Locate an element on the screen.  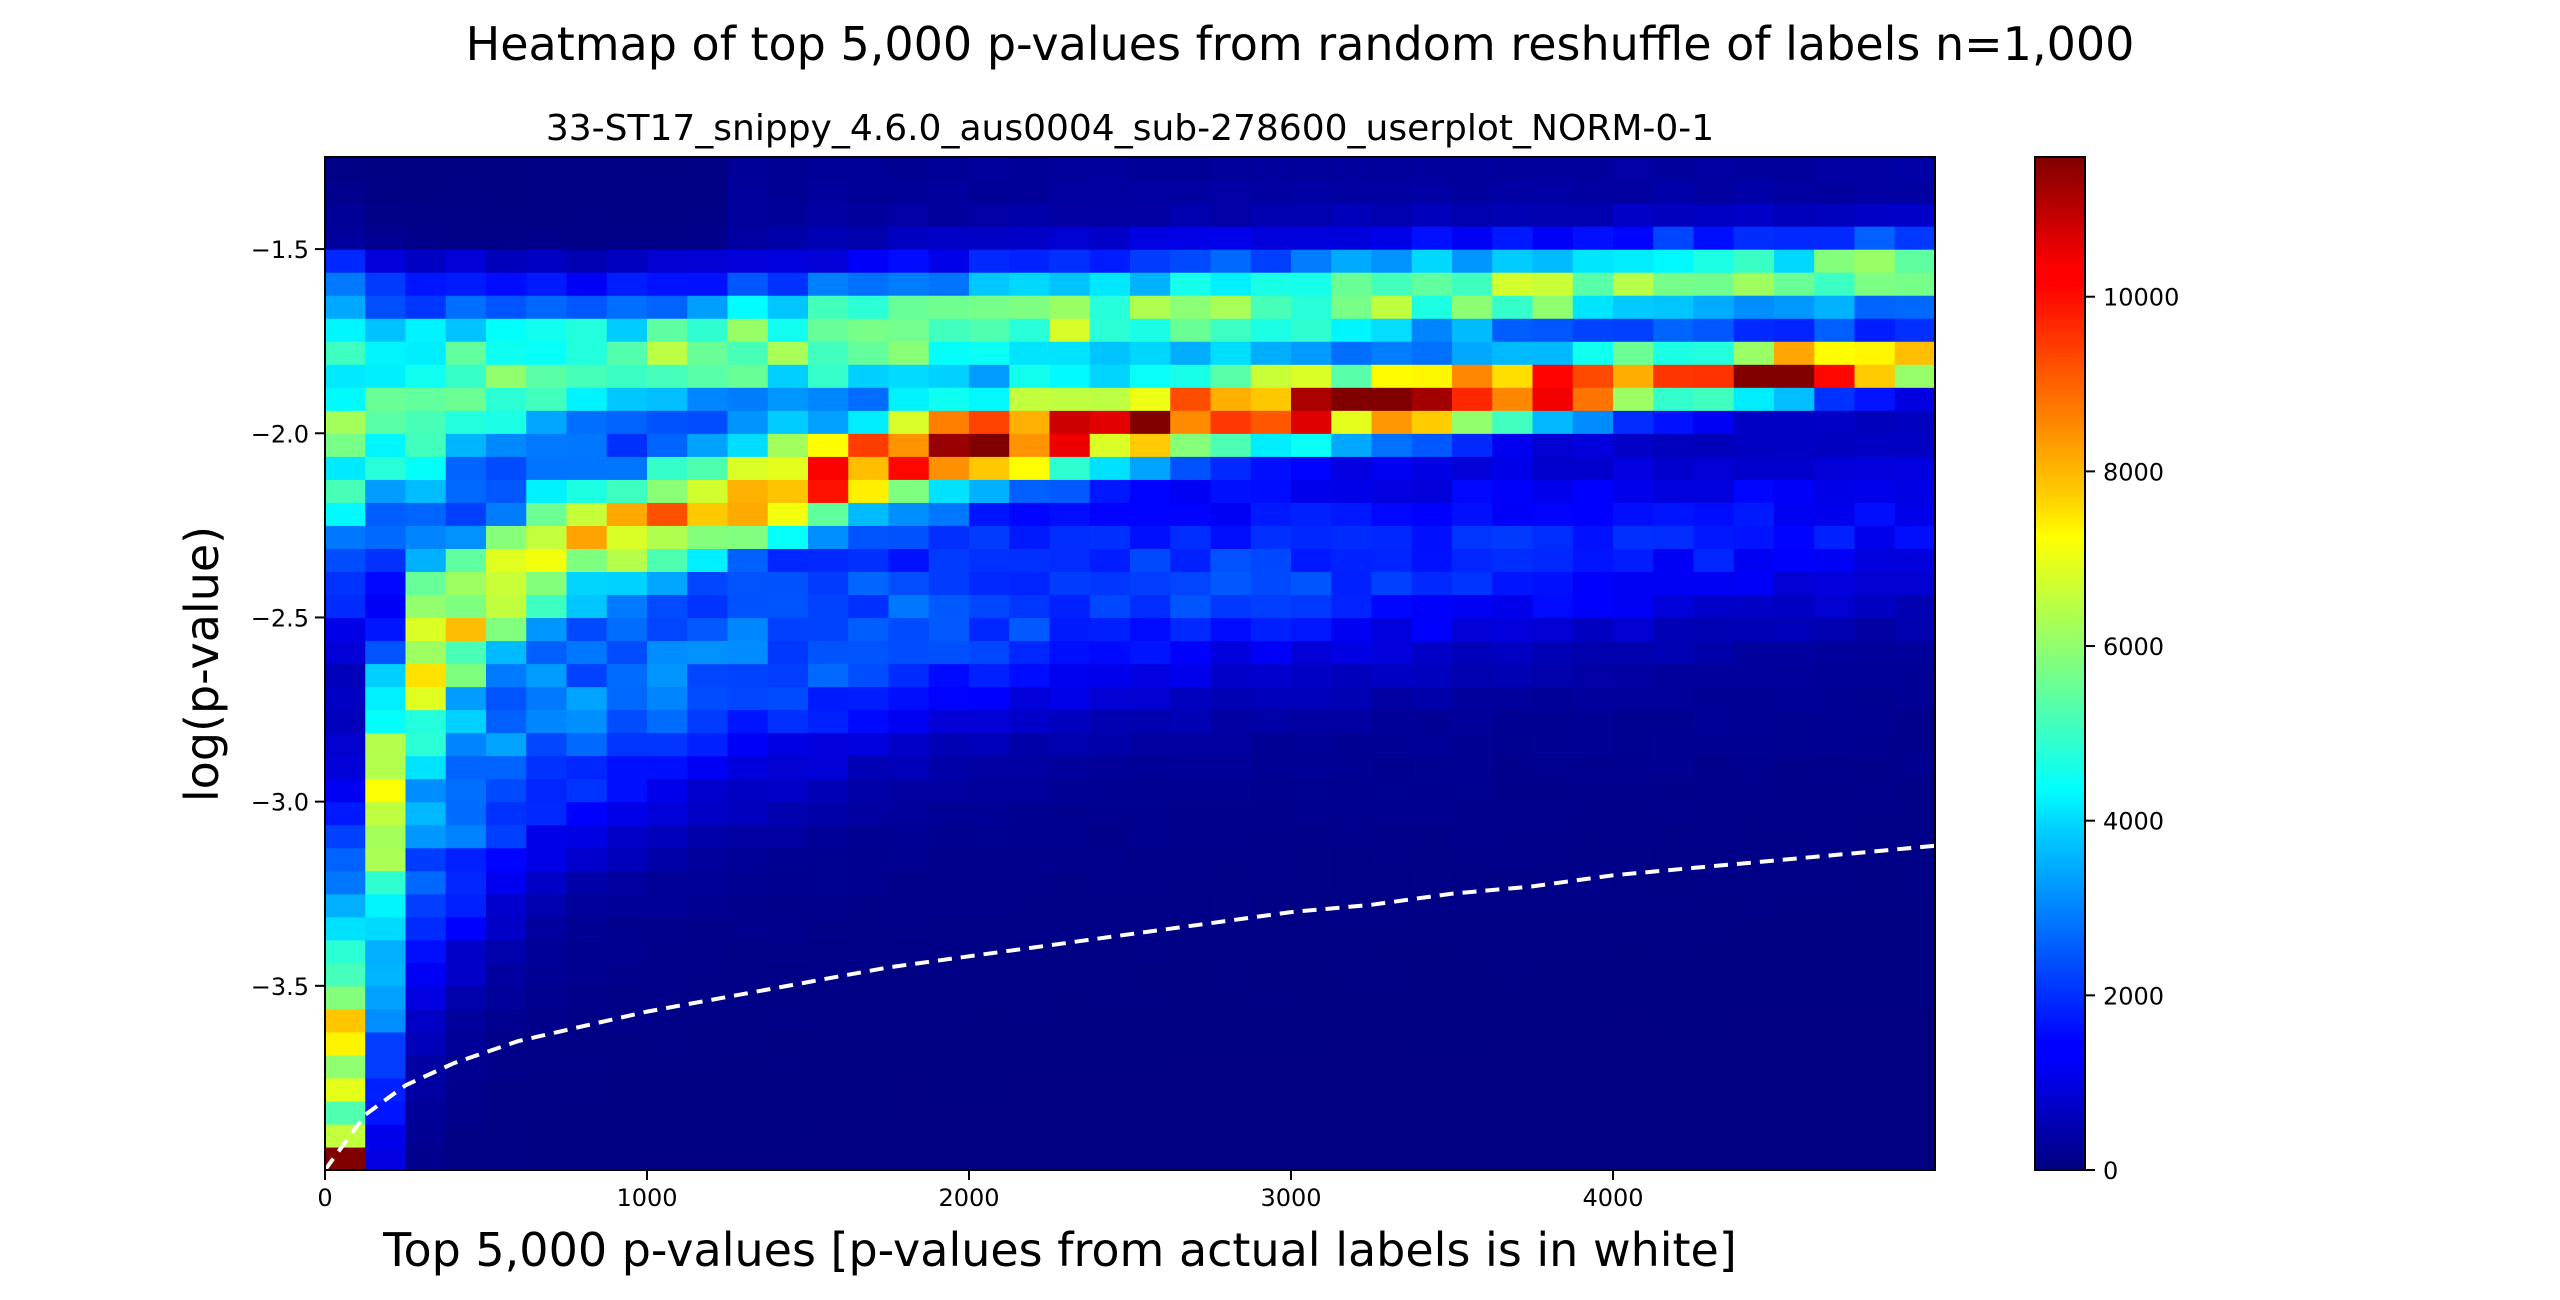
colorbar-tick-label: 8000 is located at coordinates (2133, 472).